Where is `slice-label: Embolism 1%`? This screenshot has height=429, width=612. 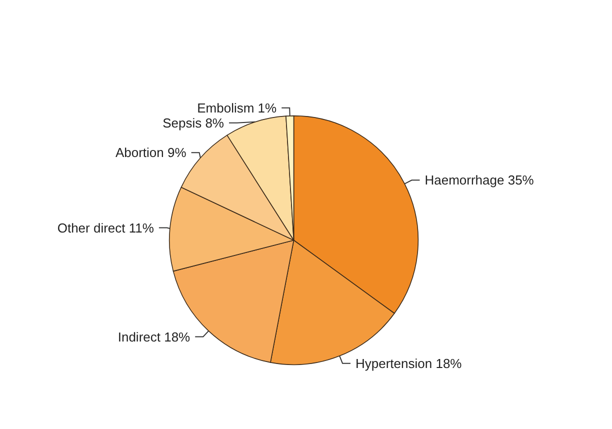
slice-label: Embolism 1% is located at coordinates (237, 108).